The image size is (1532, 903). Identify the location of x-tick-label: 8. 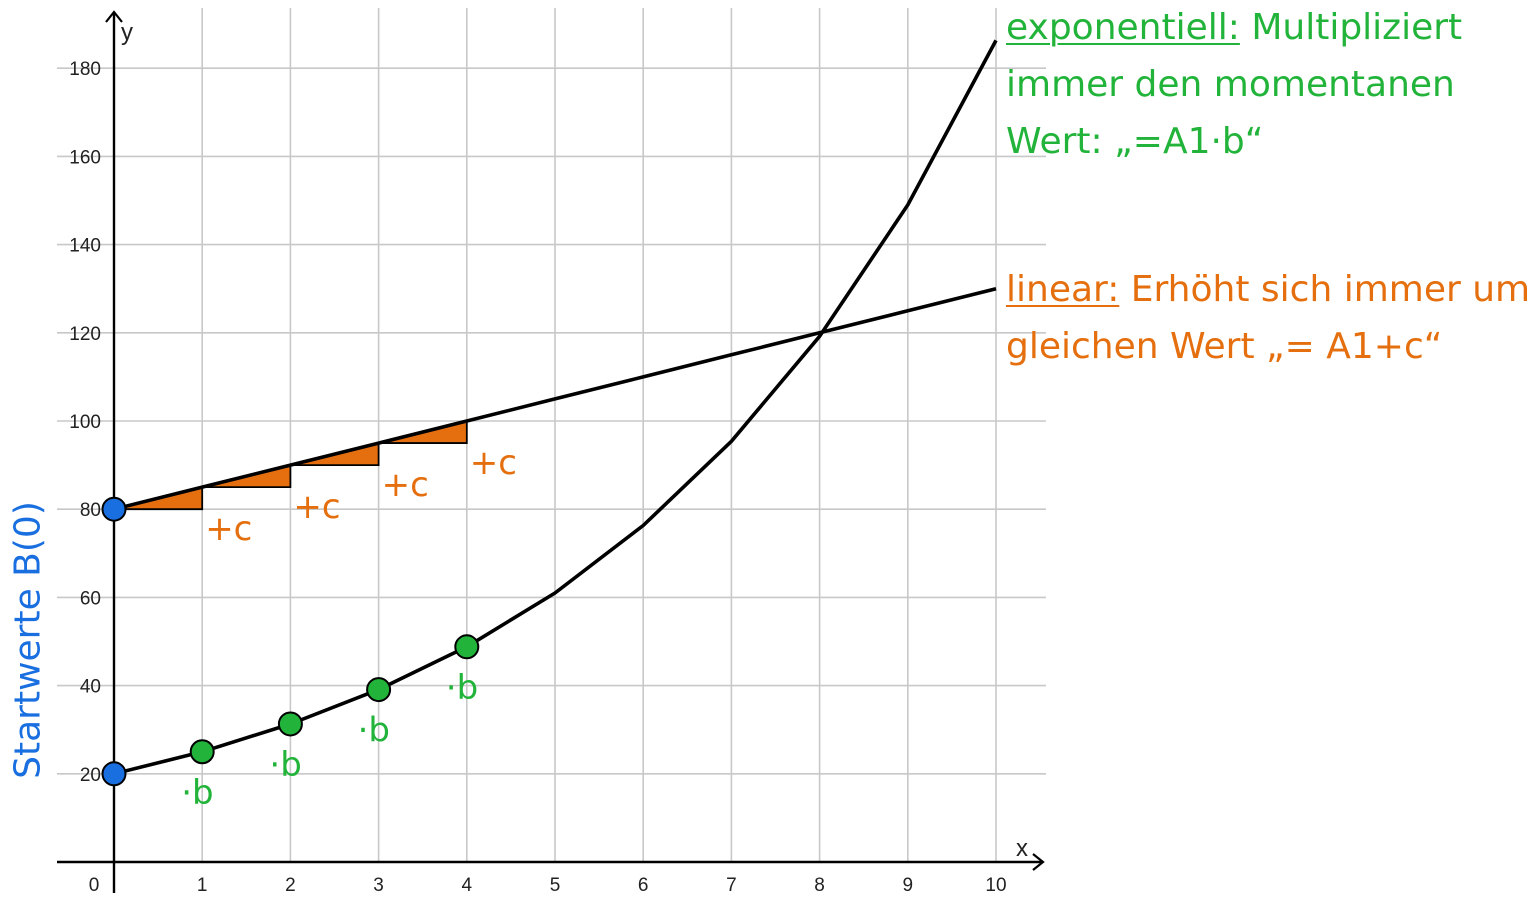
(819, 885).